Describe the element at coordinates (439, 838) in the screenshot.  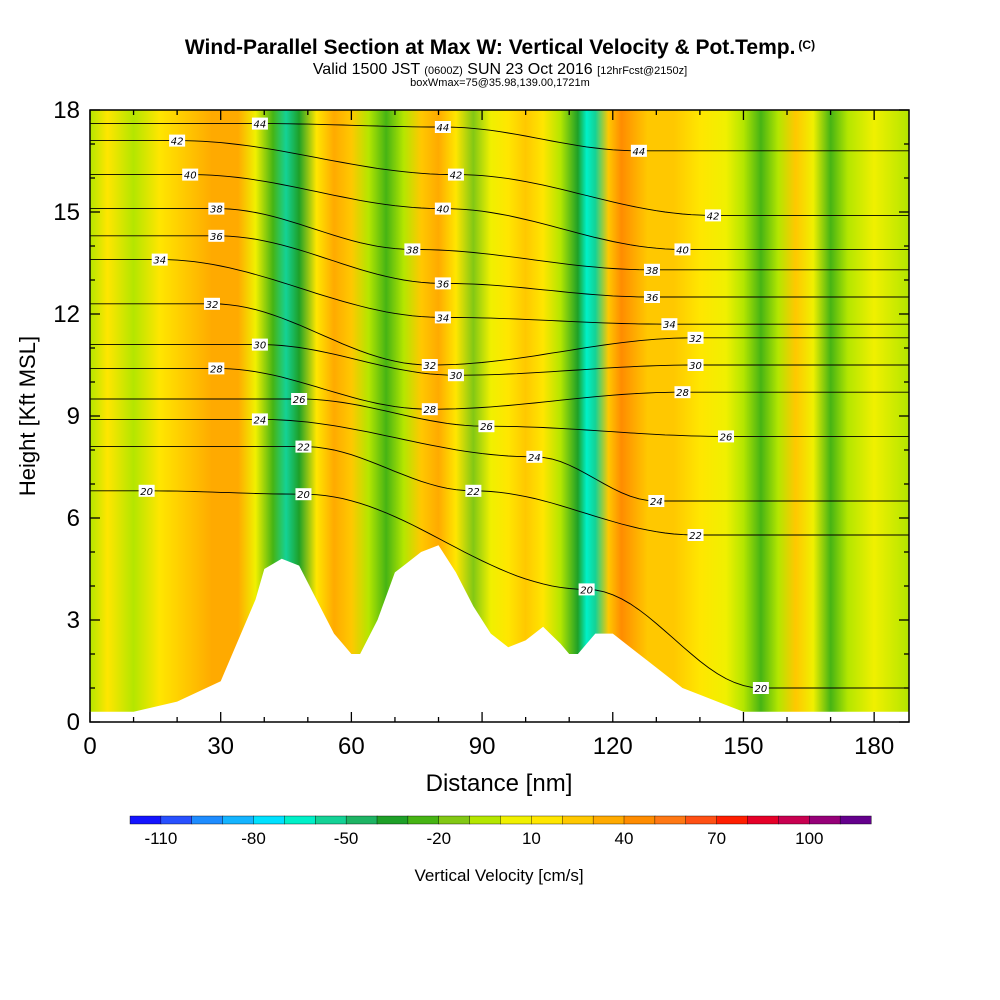
I see `colorbar-tick-label: -20` at that location.